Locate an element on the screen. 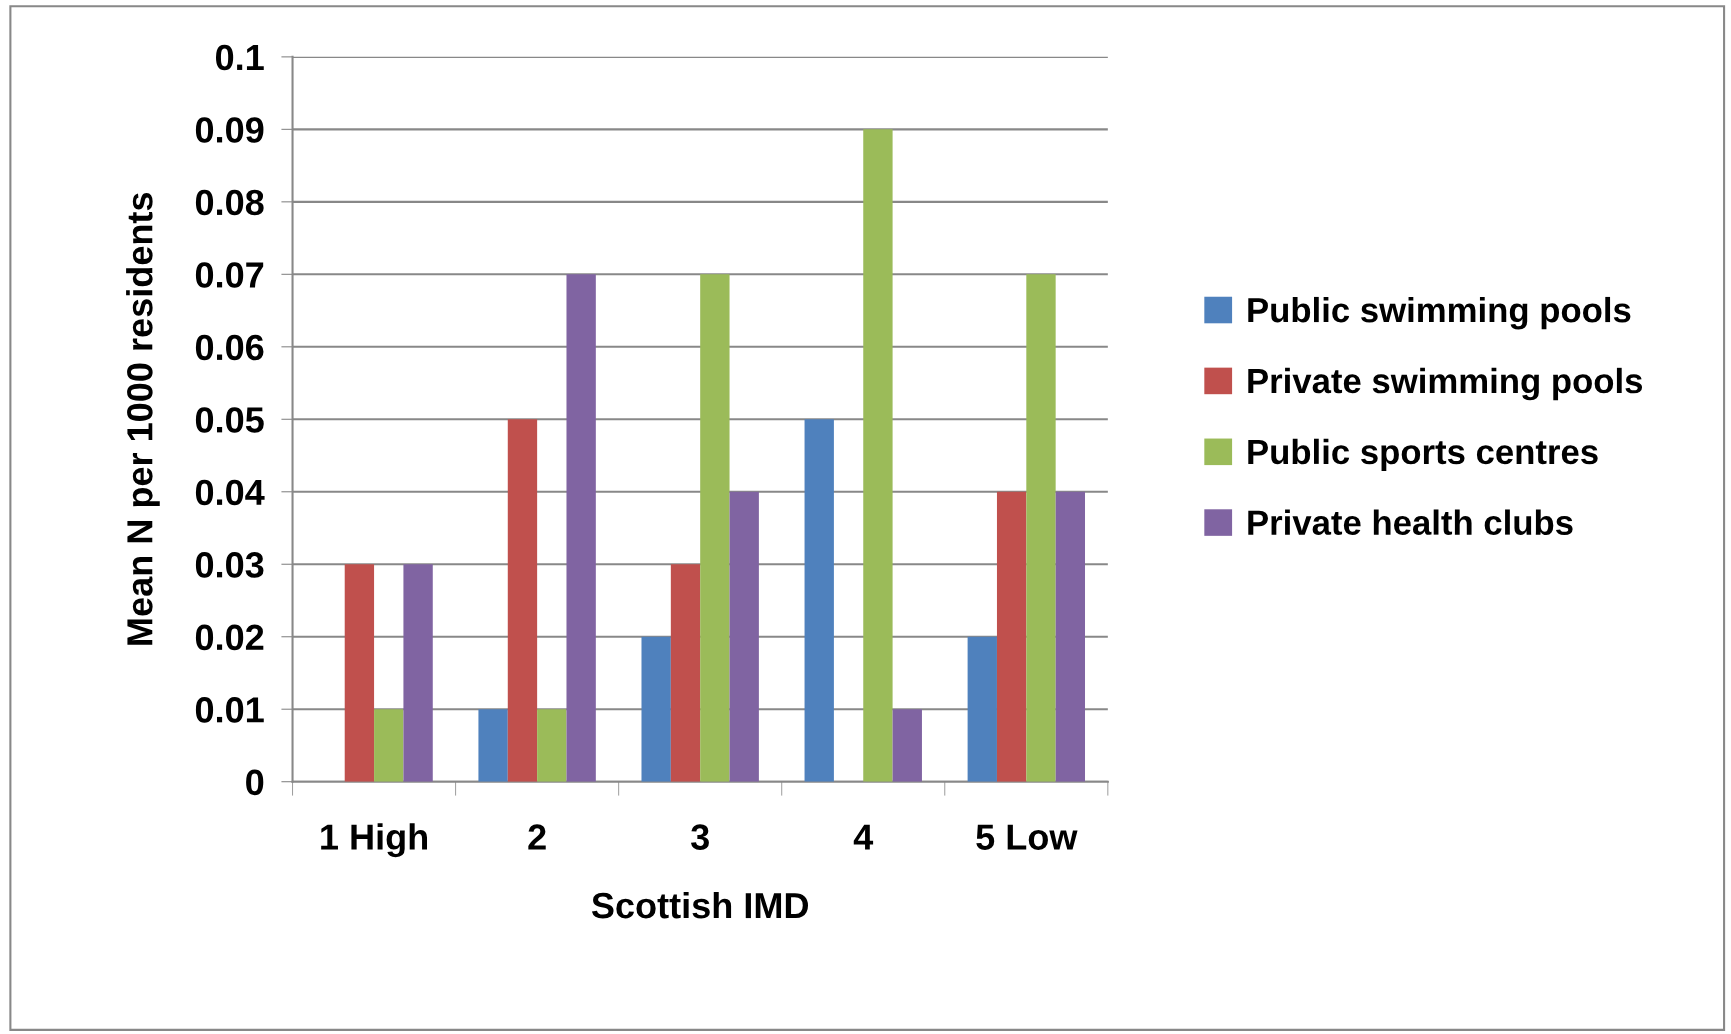  x-axis-title: Scottish IMD is located at coordinates (700, 905).